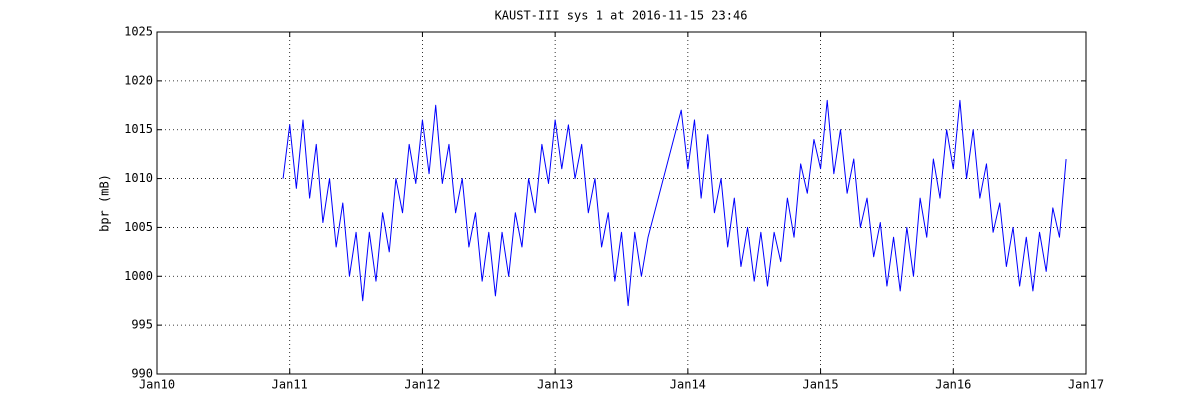 The width and height of the screenshot is (1200, 420). I want to click on y-tick-label: 1005, so click(138, 227).